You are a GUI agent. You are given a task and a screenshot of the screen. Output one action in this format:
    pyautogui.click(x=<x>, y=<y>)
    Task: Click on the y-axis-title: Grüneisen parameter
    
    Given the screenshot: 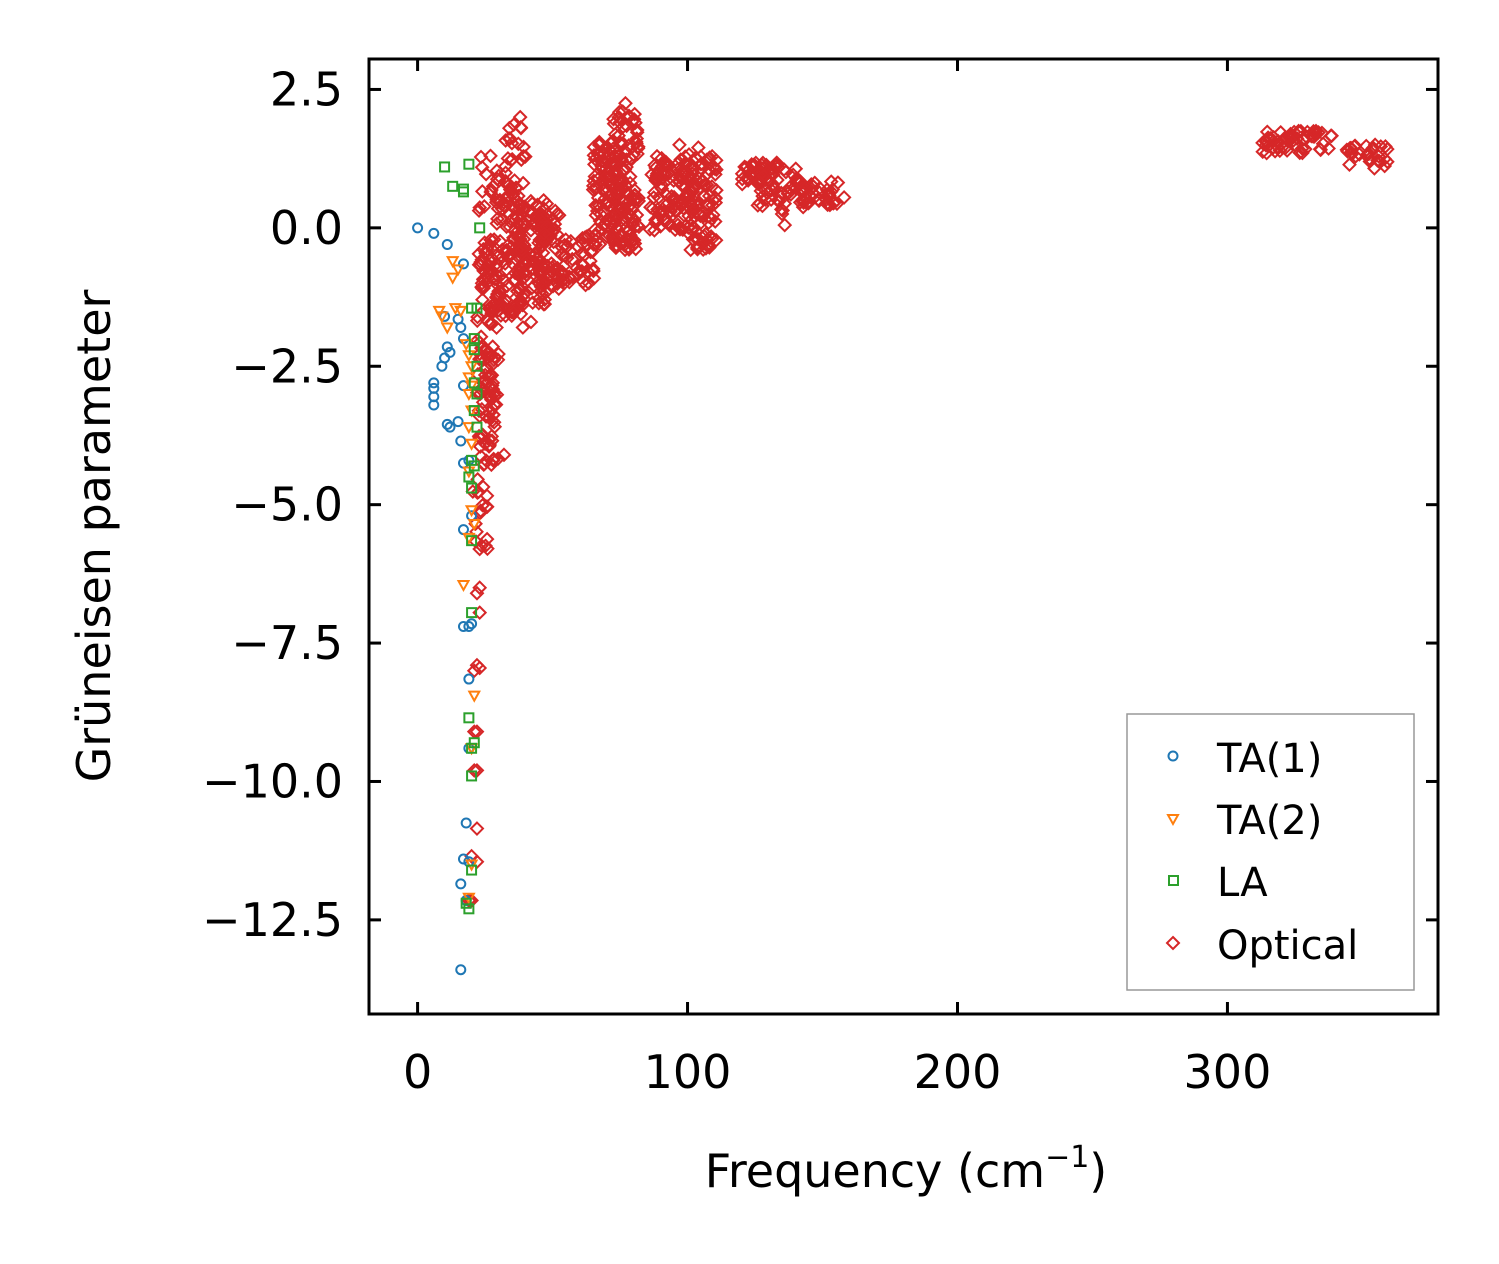 What is the action you would take?
    pyautogui.click(x=94, y=535)
    